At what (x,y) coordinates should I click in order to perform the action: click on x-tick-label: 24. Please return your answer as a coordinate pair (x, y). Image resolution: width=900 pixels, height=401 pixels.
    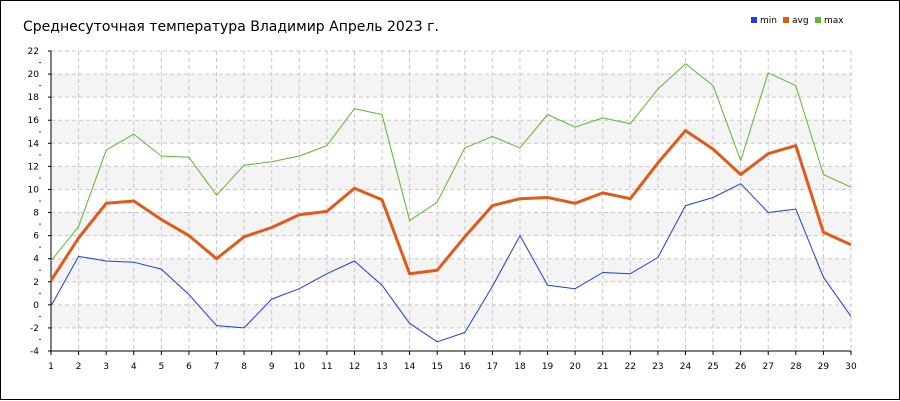
    Looking at the image, I should click on (686, 367).